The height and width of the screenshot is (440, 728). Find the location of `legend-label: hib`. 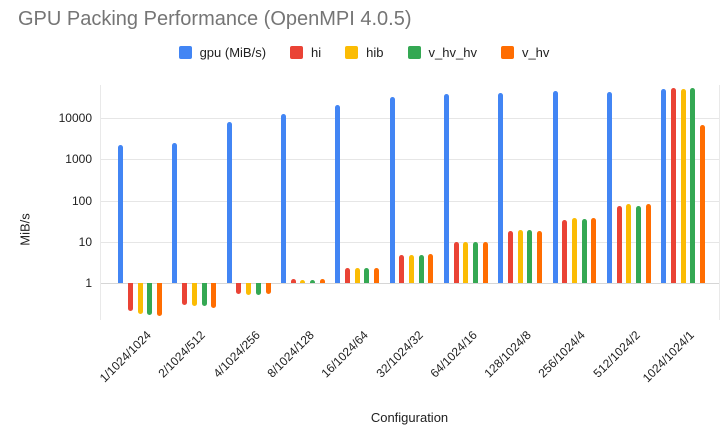

legend-label: hib is located at coordinates (375, 52).